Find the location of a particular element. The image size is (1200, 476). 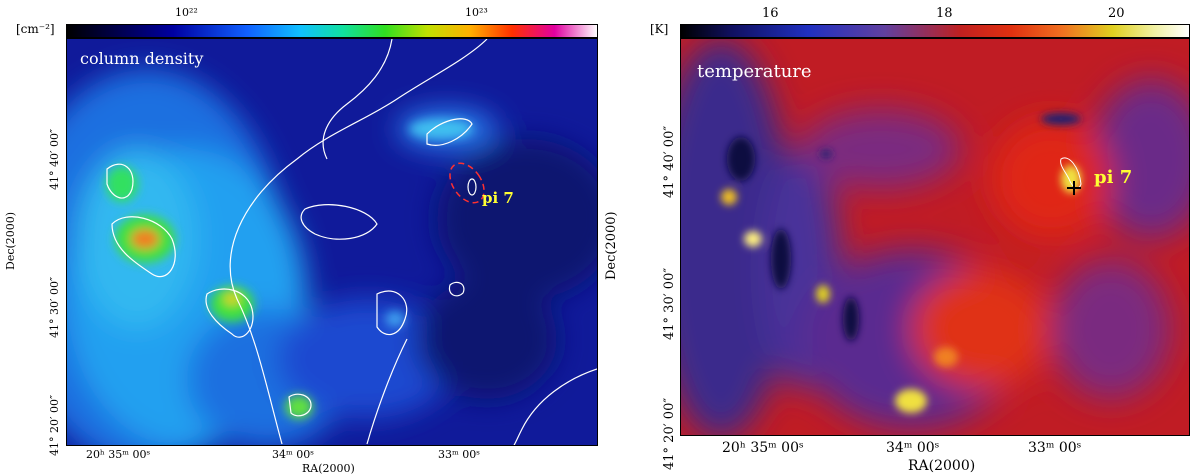

colorbar-tick-1e23: 10²³ is located at coordinates (476, 12).